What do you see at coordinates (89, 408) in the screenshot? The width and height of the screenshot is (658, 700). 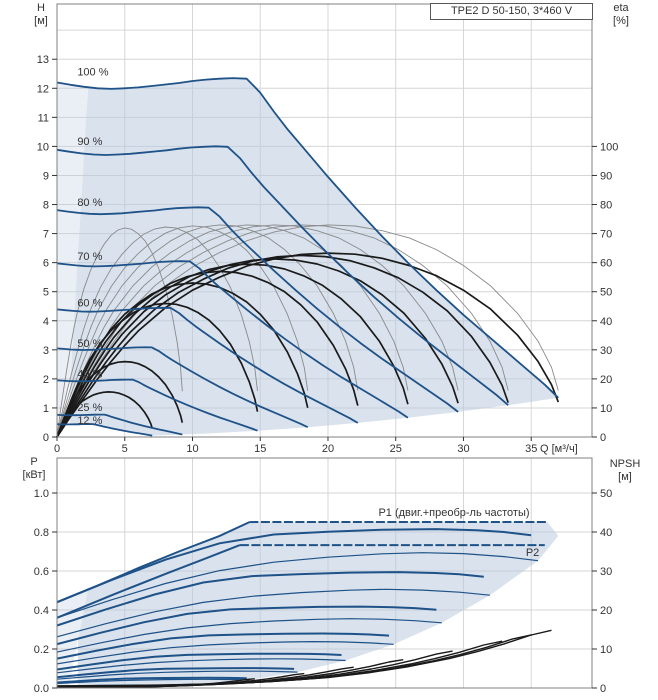 I see `speed-label: 25 %` at bounding box center [89, 408].